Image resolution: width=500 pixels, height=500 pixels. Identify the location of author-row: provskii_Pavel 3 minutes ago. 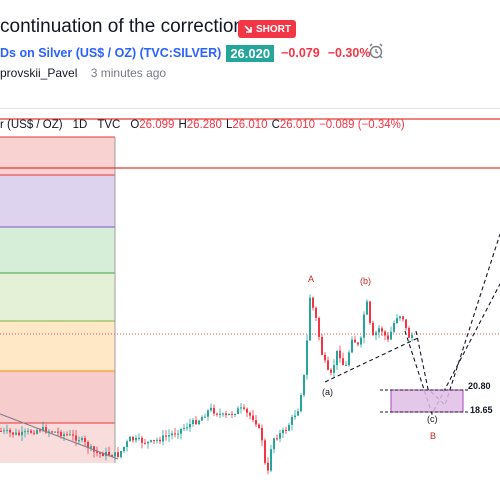
(83, 73).